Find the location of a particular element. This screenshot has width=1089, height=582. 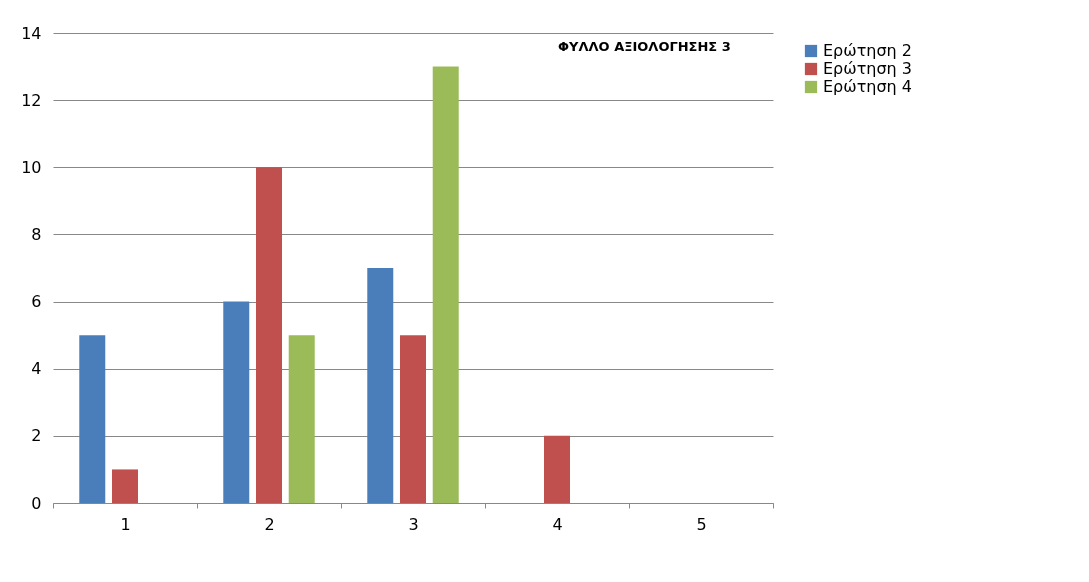

y-tick-label: 4 is located at coordinates (36, 369).